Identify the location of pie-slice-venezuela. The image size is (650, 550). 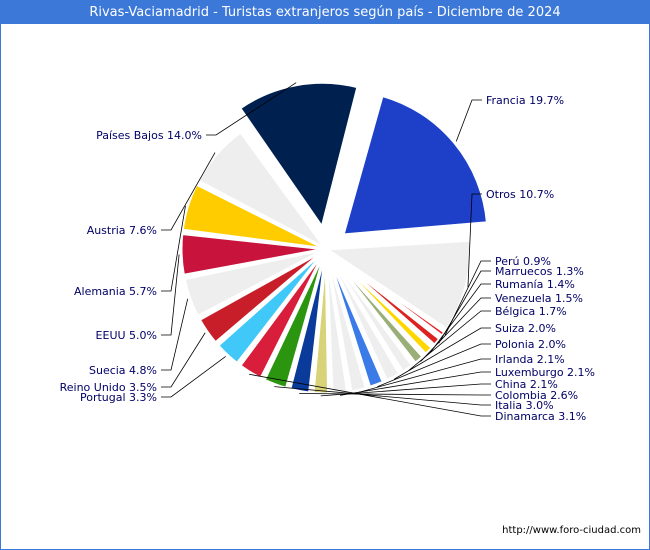
(375, 306).